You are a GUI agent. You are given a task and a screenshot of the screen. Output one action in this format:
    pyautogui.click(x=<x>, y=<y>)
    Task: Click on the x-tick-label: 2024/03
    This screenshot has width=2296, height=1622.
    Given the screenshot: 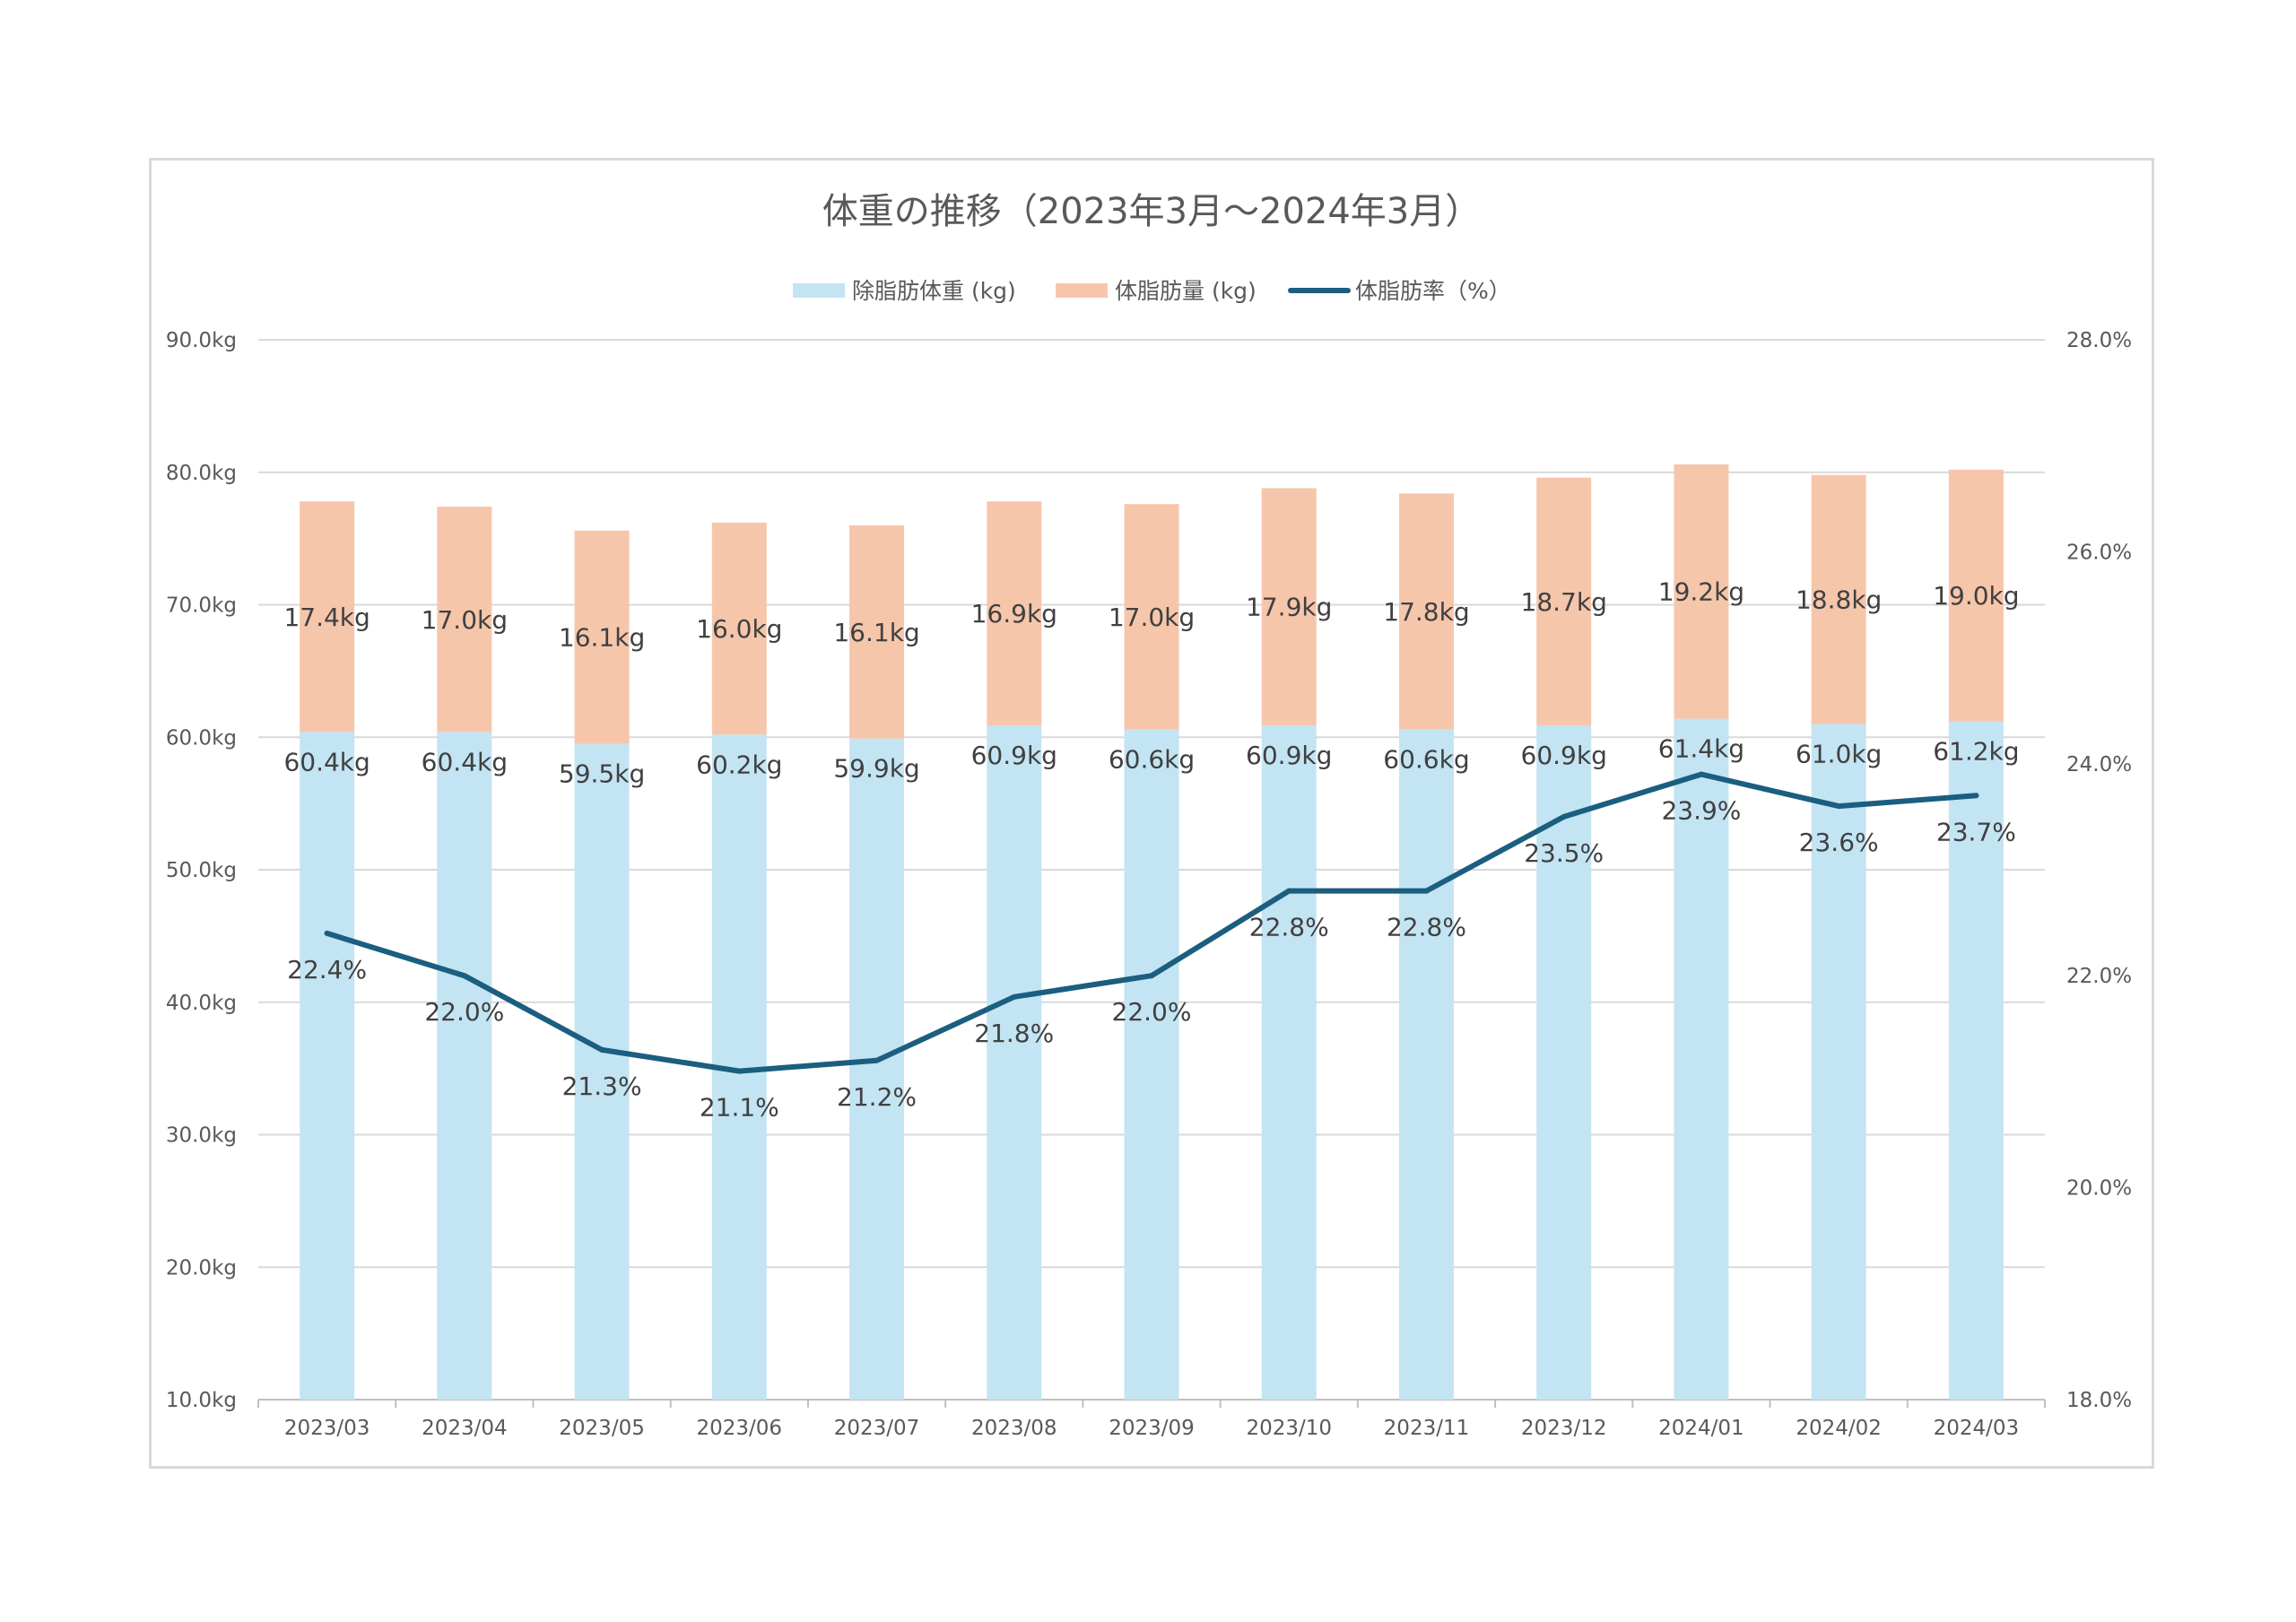 What is the action you would take?
    pyautogui.click(x=1977, y=1428)
    